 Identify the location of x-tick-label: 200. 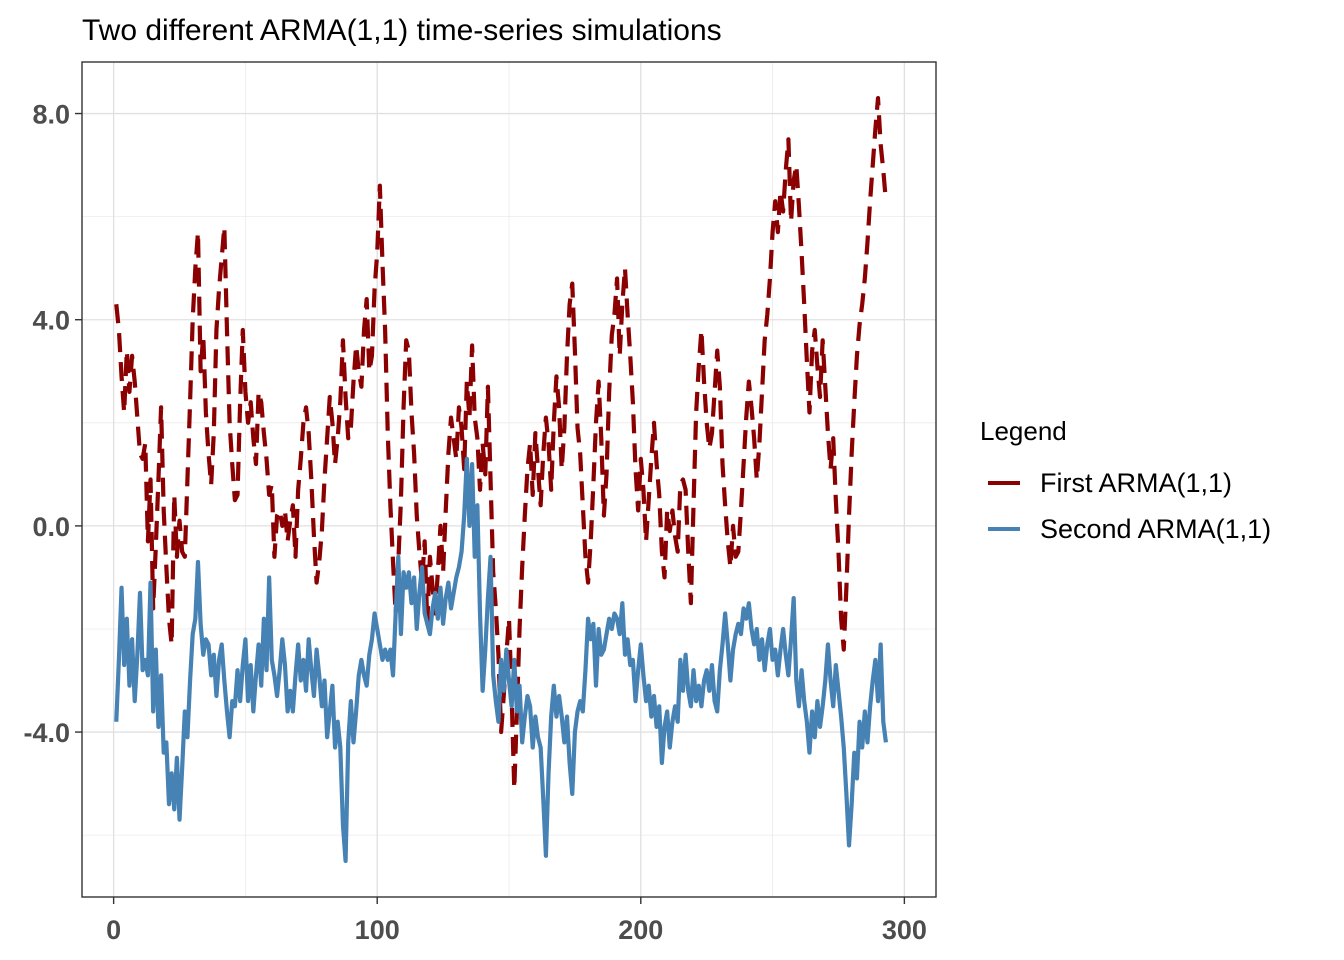
(640, 930).